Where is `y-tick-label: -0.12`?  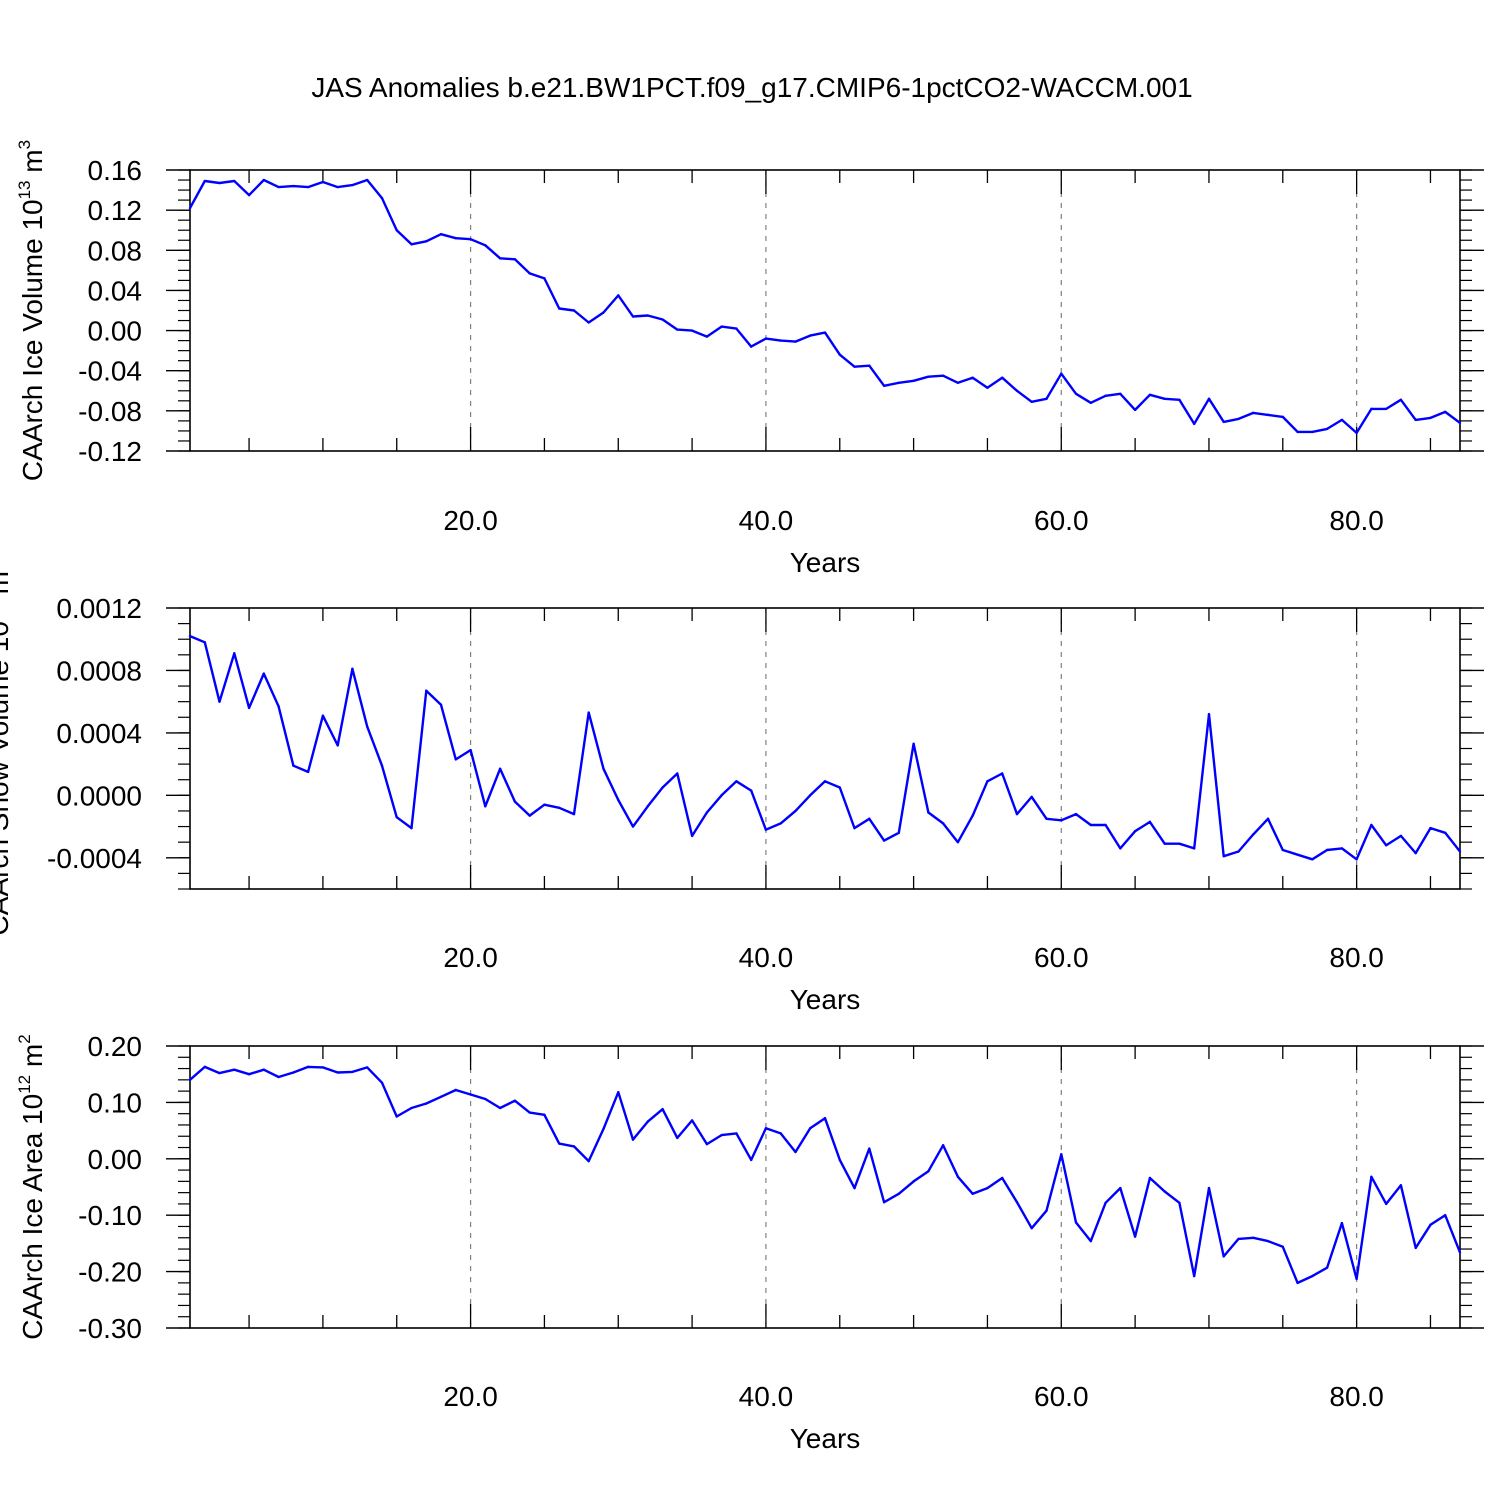 y-tick-label: -0.12 is located at coordinates (110, 451).